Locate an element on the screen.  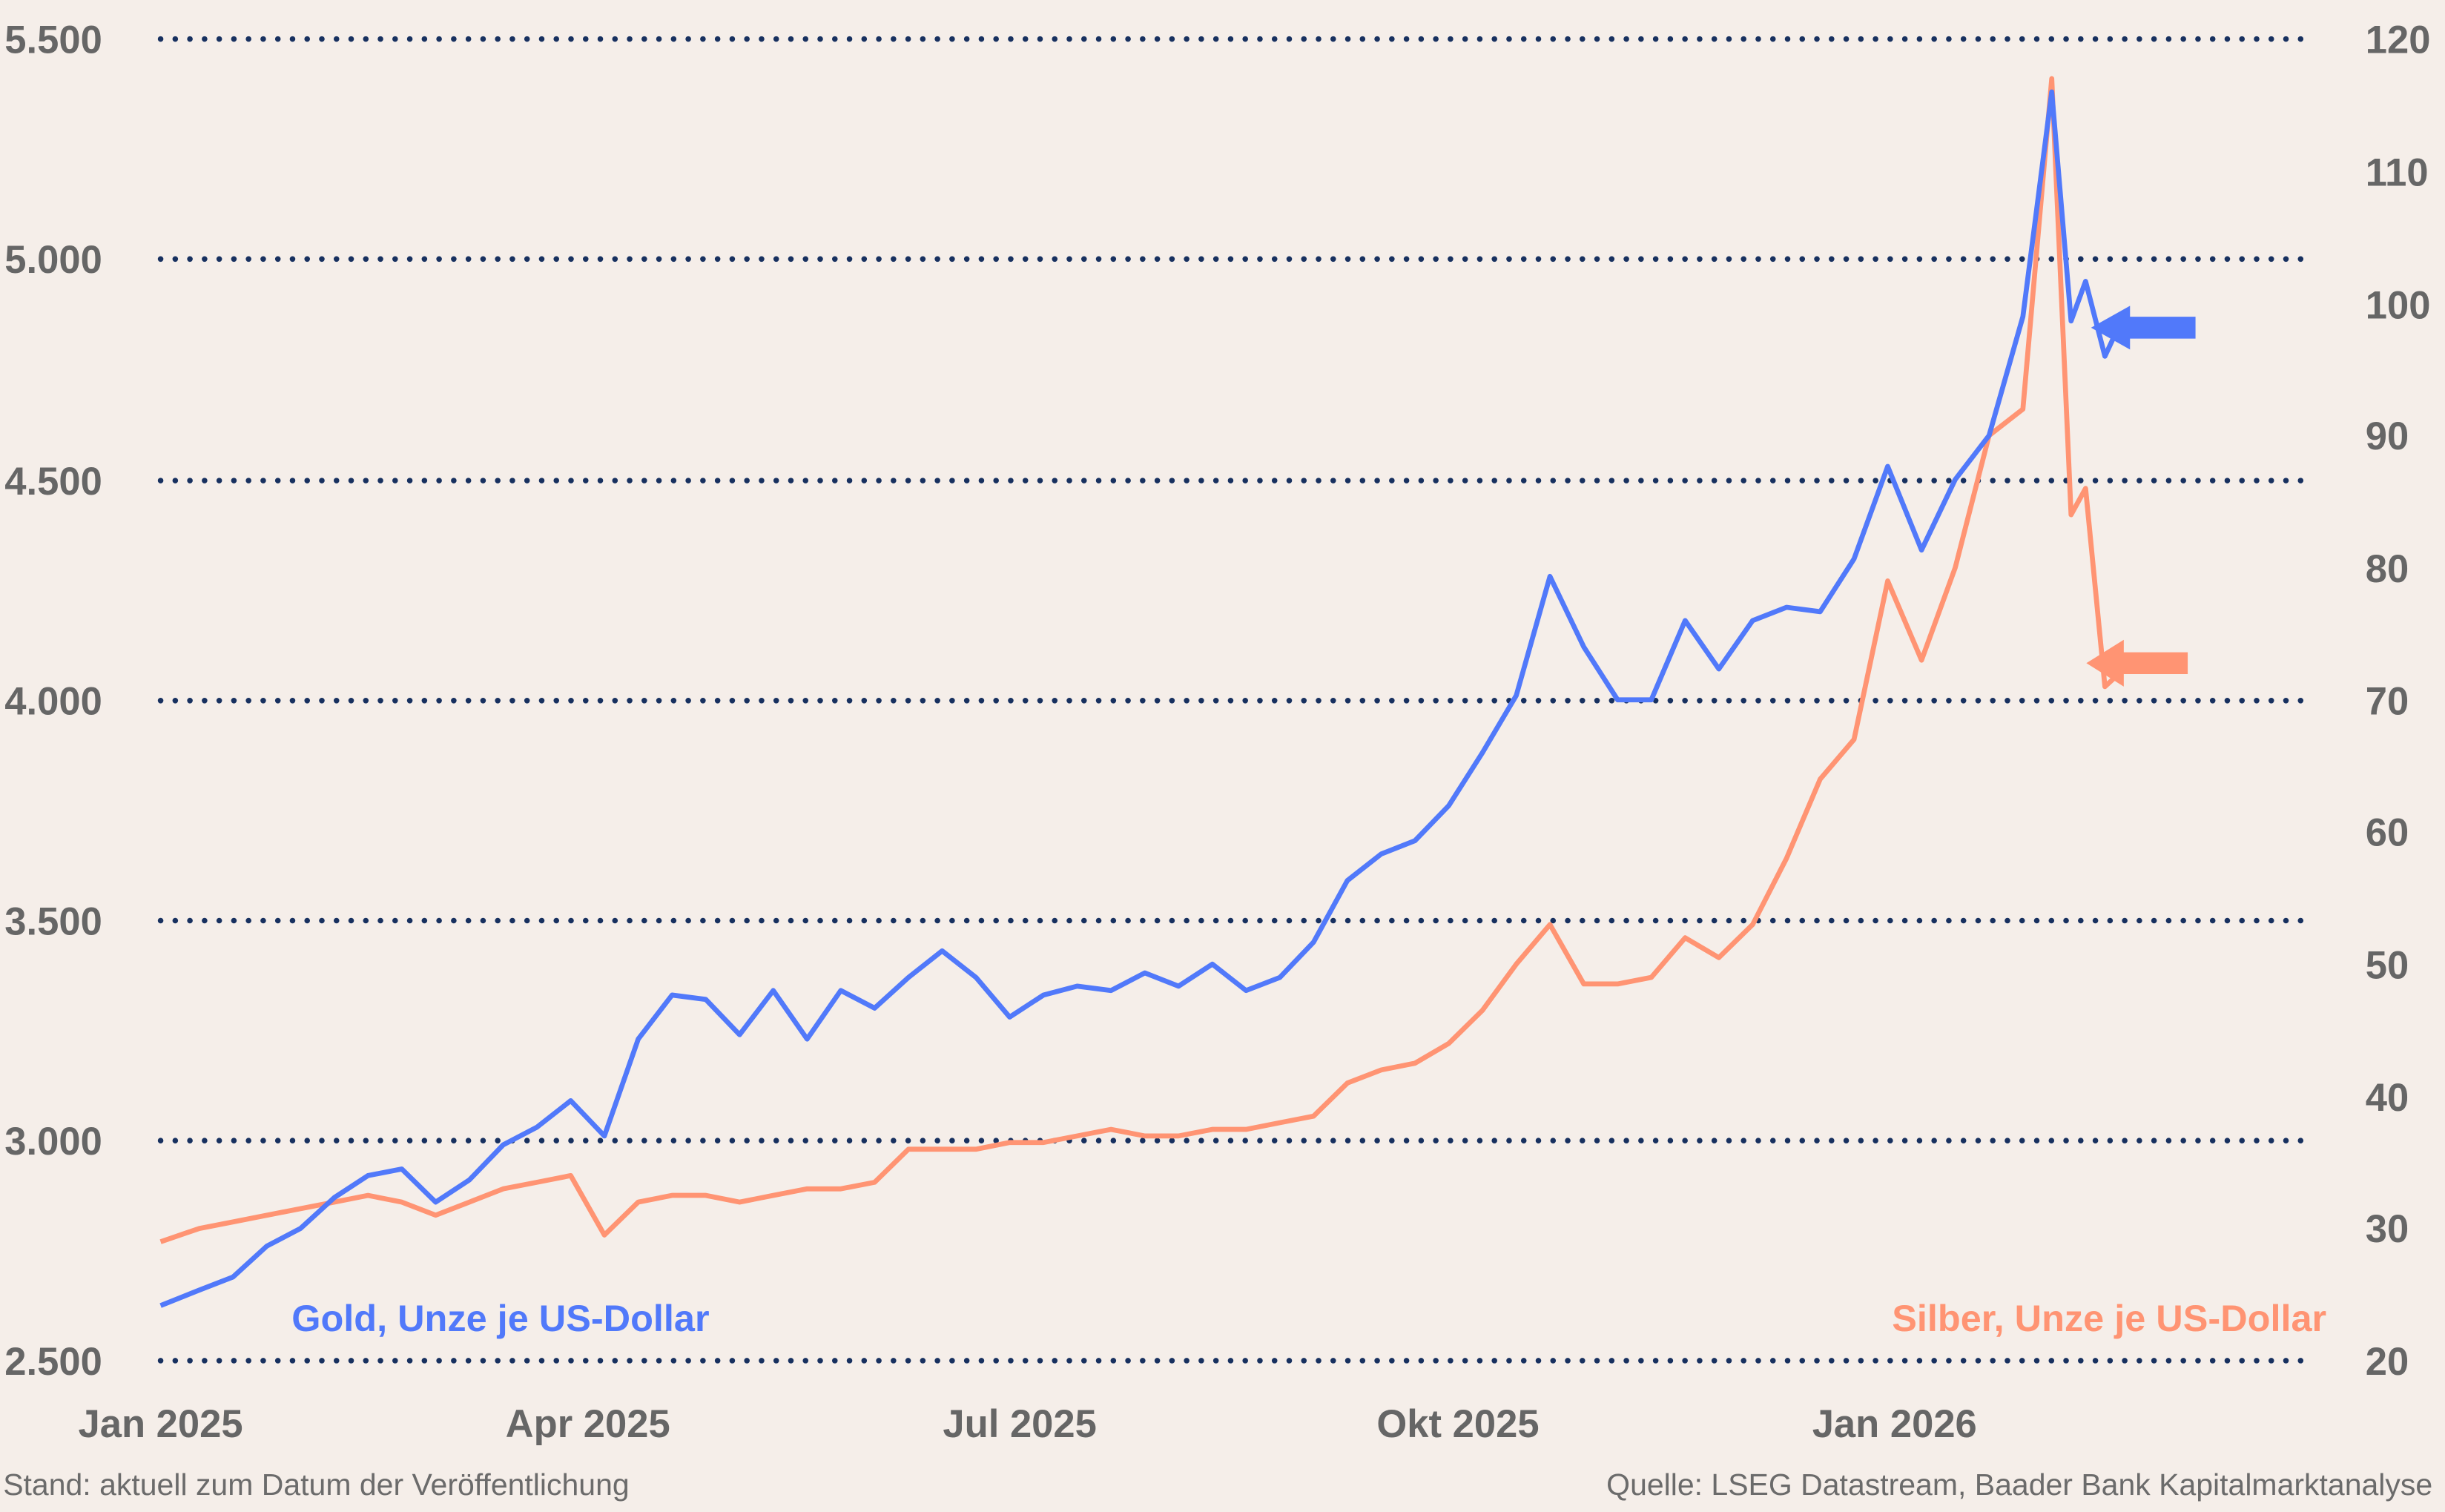
y-left-tick: 3.500 is located at coordinates (53, 921).